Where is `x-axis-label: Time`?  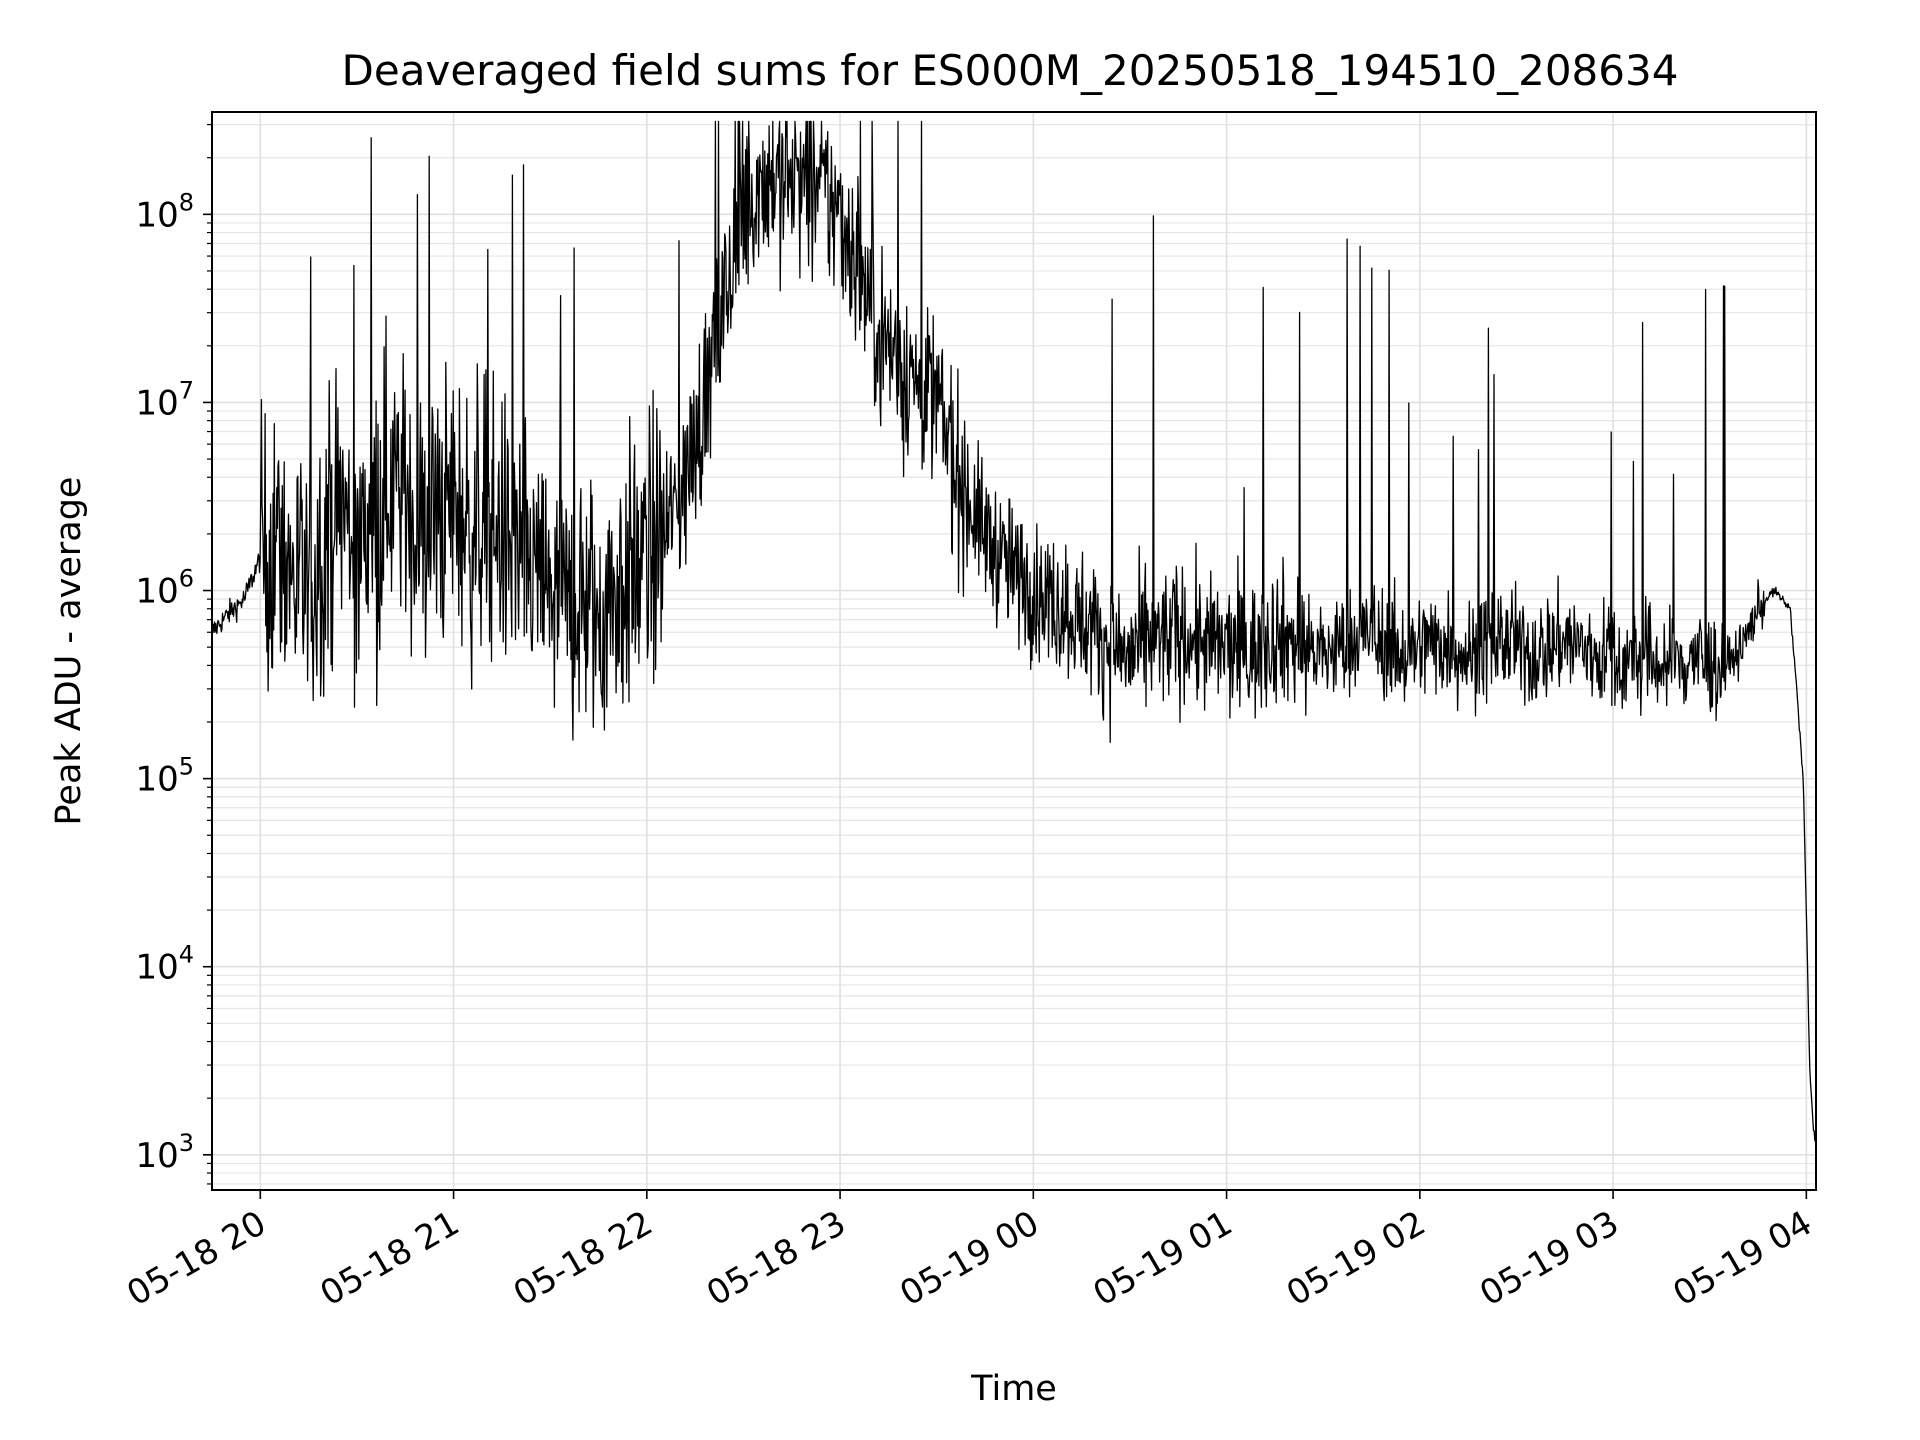 x-axis-label: Time is located at coordinates (1013, 1389).